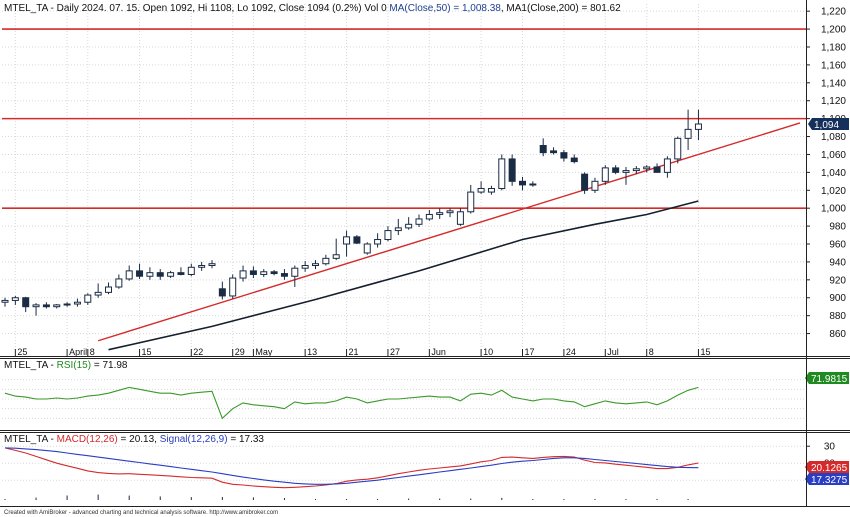  What do you see at coordinates (833, 12) in the screenshot?
I see `price-tick-label: 1,220` at bounding box center [833, 12].